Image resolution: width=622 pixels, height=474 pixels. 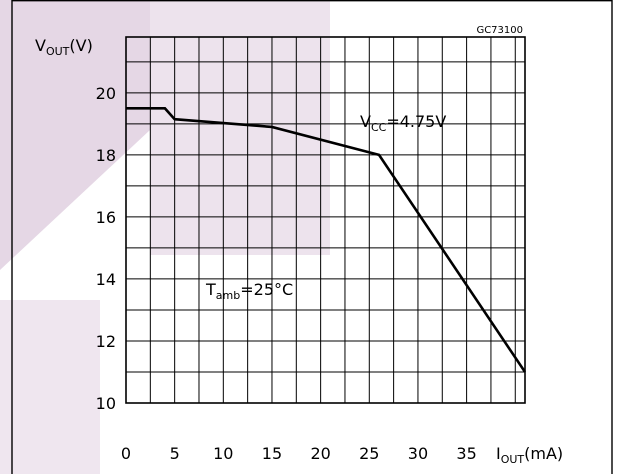 What do you see at coordinates (369, 453) in the screenshot?
I see `x-tick-label: 25` at bounding box center [369, 453].